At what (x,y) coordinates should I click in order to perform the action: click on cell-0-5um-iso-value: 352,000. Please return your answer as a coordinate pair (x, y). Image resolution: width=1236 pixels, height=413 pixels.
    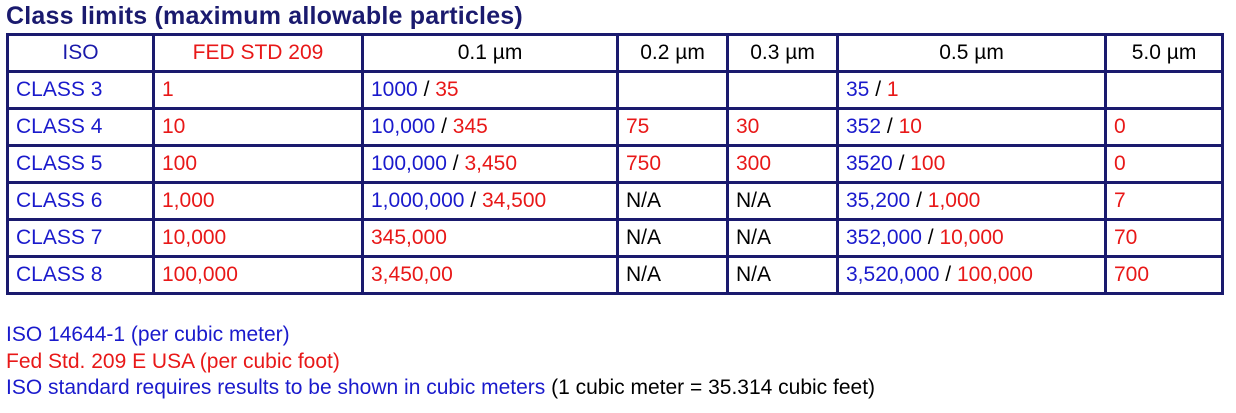
    Looking at the image, I should click on (884, 237).